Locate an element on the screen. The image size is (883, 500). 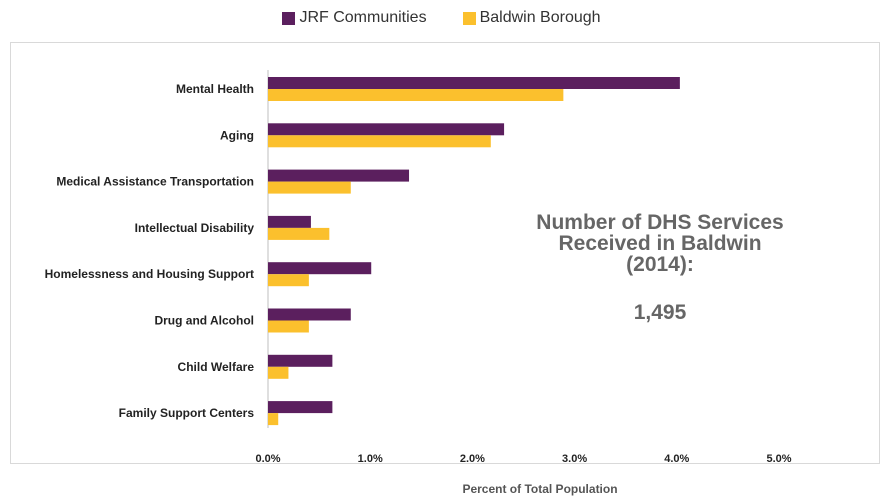
category-label: Family Support Centers is located at coordinates (187, 413).